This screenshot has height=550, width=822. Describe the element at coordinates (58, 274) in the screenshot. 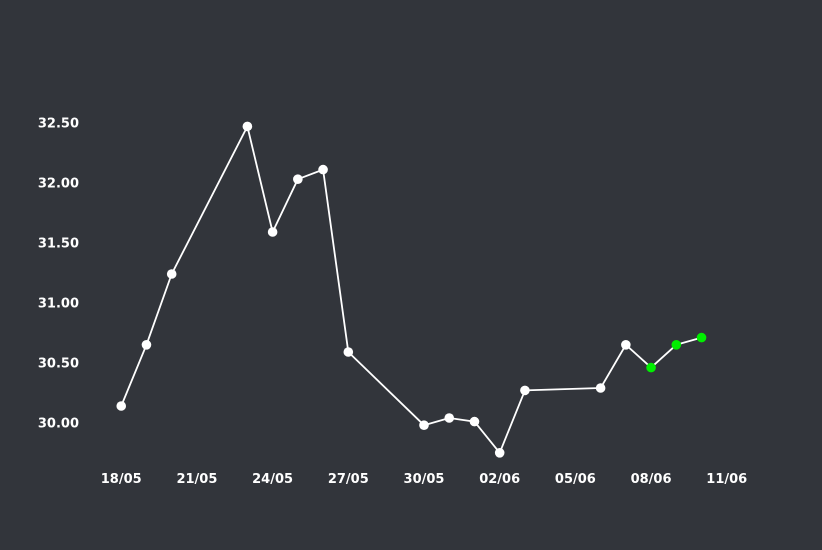

I see `y-axis: 30.00 30.50 31.00 31.50 32.00 32.50` at that location.